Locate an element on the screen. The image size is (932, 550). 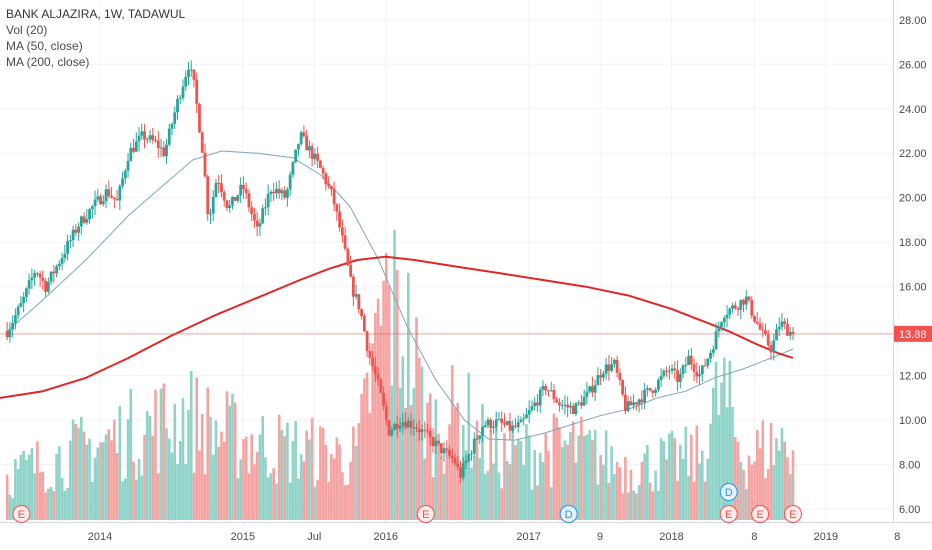
dividend-event-label: D is located at coordinates (569, 515).